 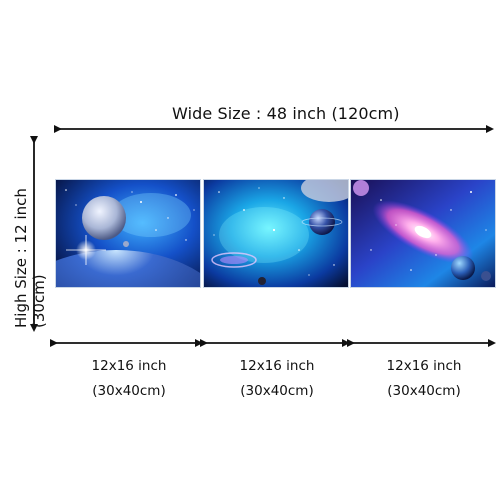 I want to click on panel-3-size-cm: (30x40cm), so click(x=424, y=391).